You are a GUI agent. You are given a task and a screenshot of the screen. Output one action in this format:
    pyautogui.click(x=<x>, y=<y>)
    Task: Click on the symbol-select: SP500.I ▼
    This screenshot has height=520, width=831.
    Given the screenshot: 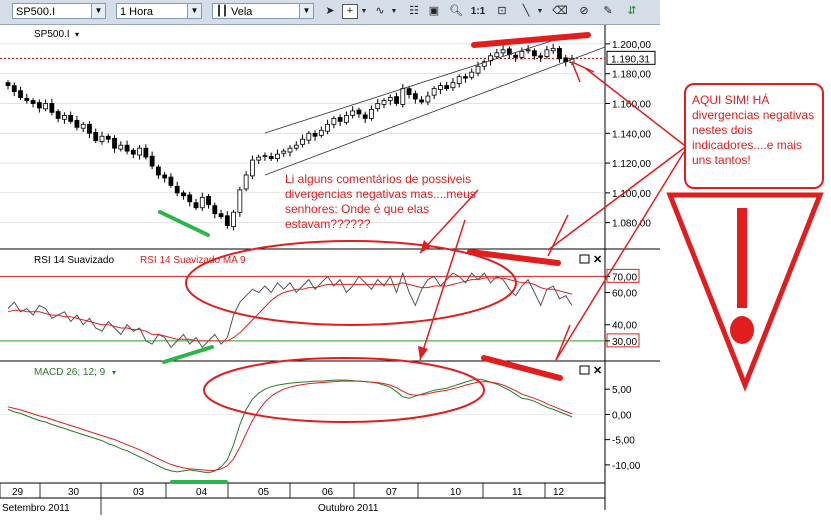 What is the action you would take?
    pyautogui.click(x=59, y=11)
    